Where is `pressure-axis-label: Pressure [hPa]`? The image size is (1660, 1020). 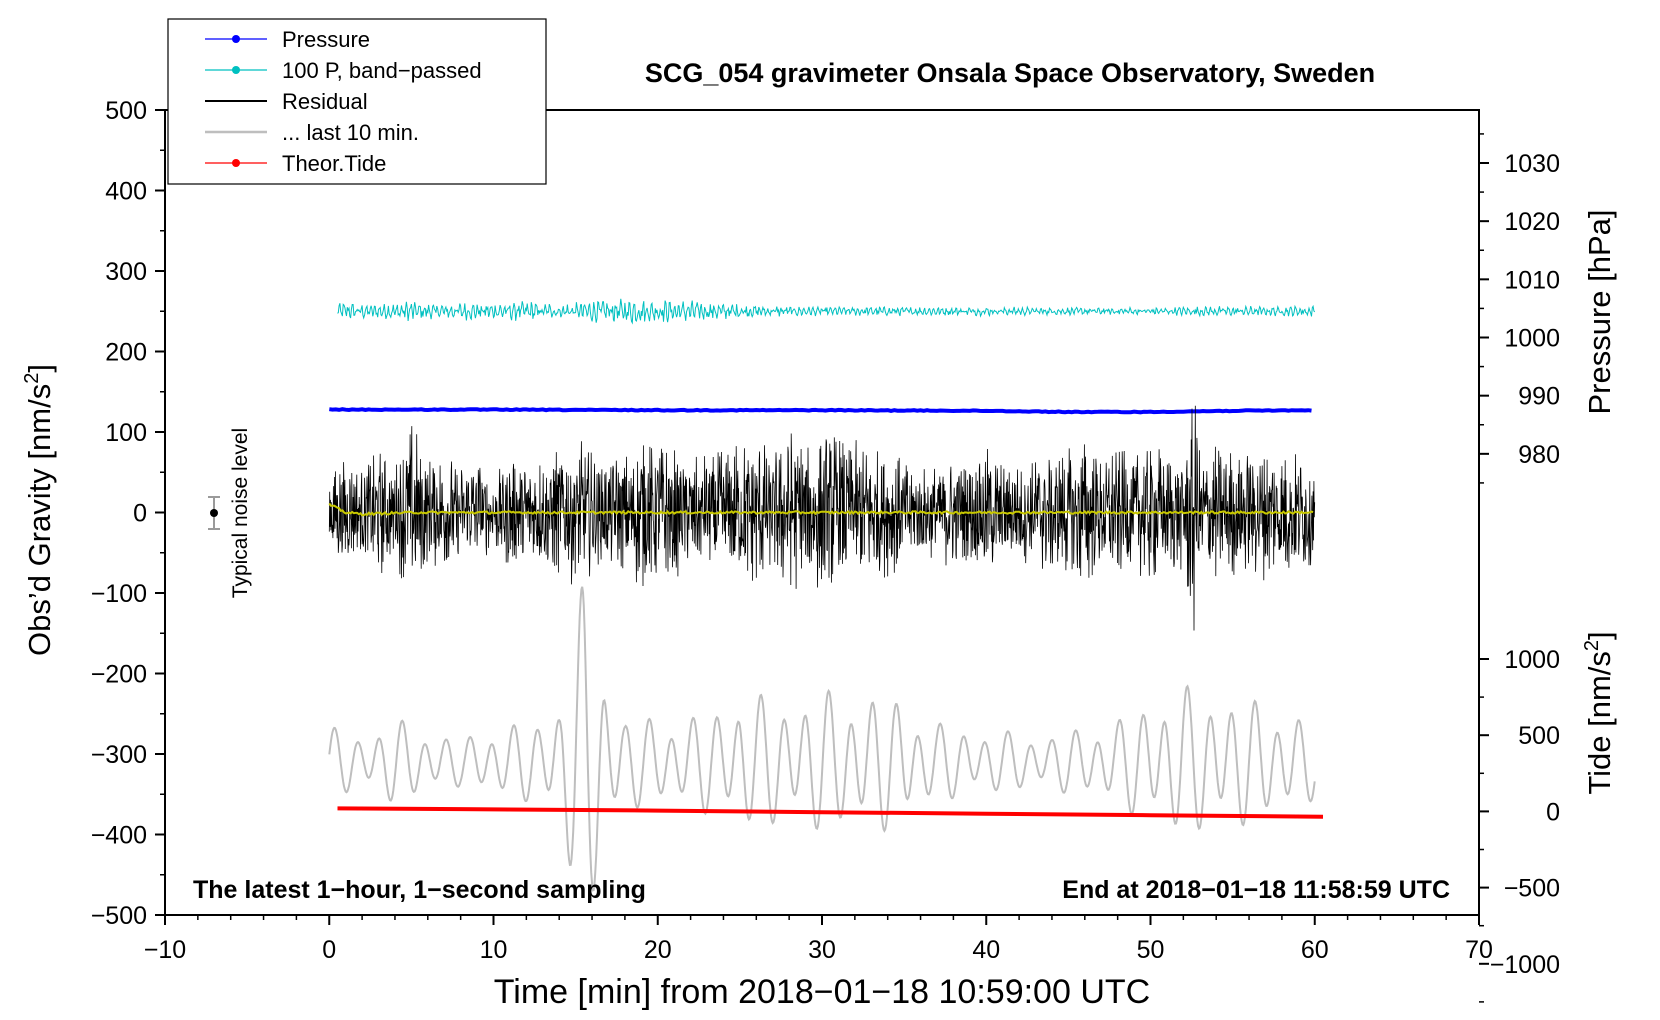 pressure-axis-label: Pressure [hPa] is located at coordinates (1599, 311).